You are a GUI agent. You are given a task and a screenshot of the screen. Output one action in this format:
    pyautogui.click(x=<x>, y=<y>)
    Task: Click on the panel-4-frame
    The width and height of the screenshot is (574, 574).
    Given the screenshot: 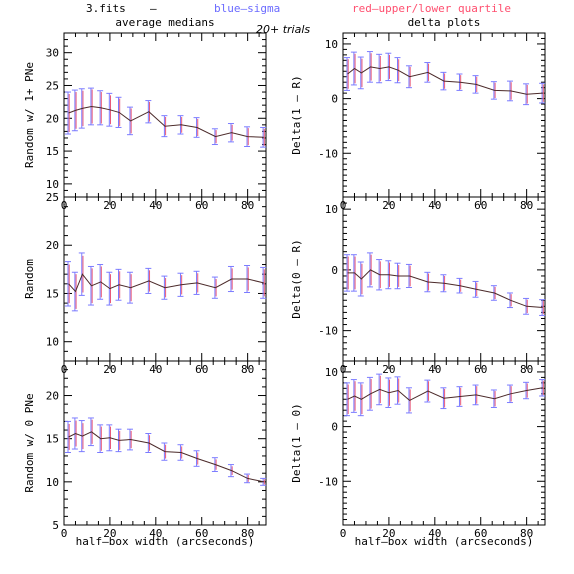 What is the action you would take?
    pyautogui.click(x=444, y=279)
    